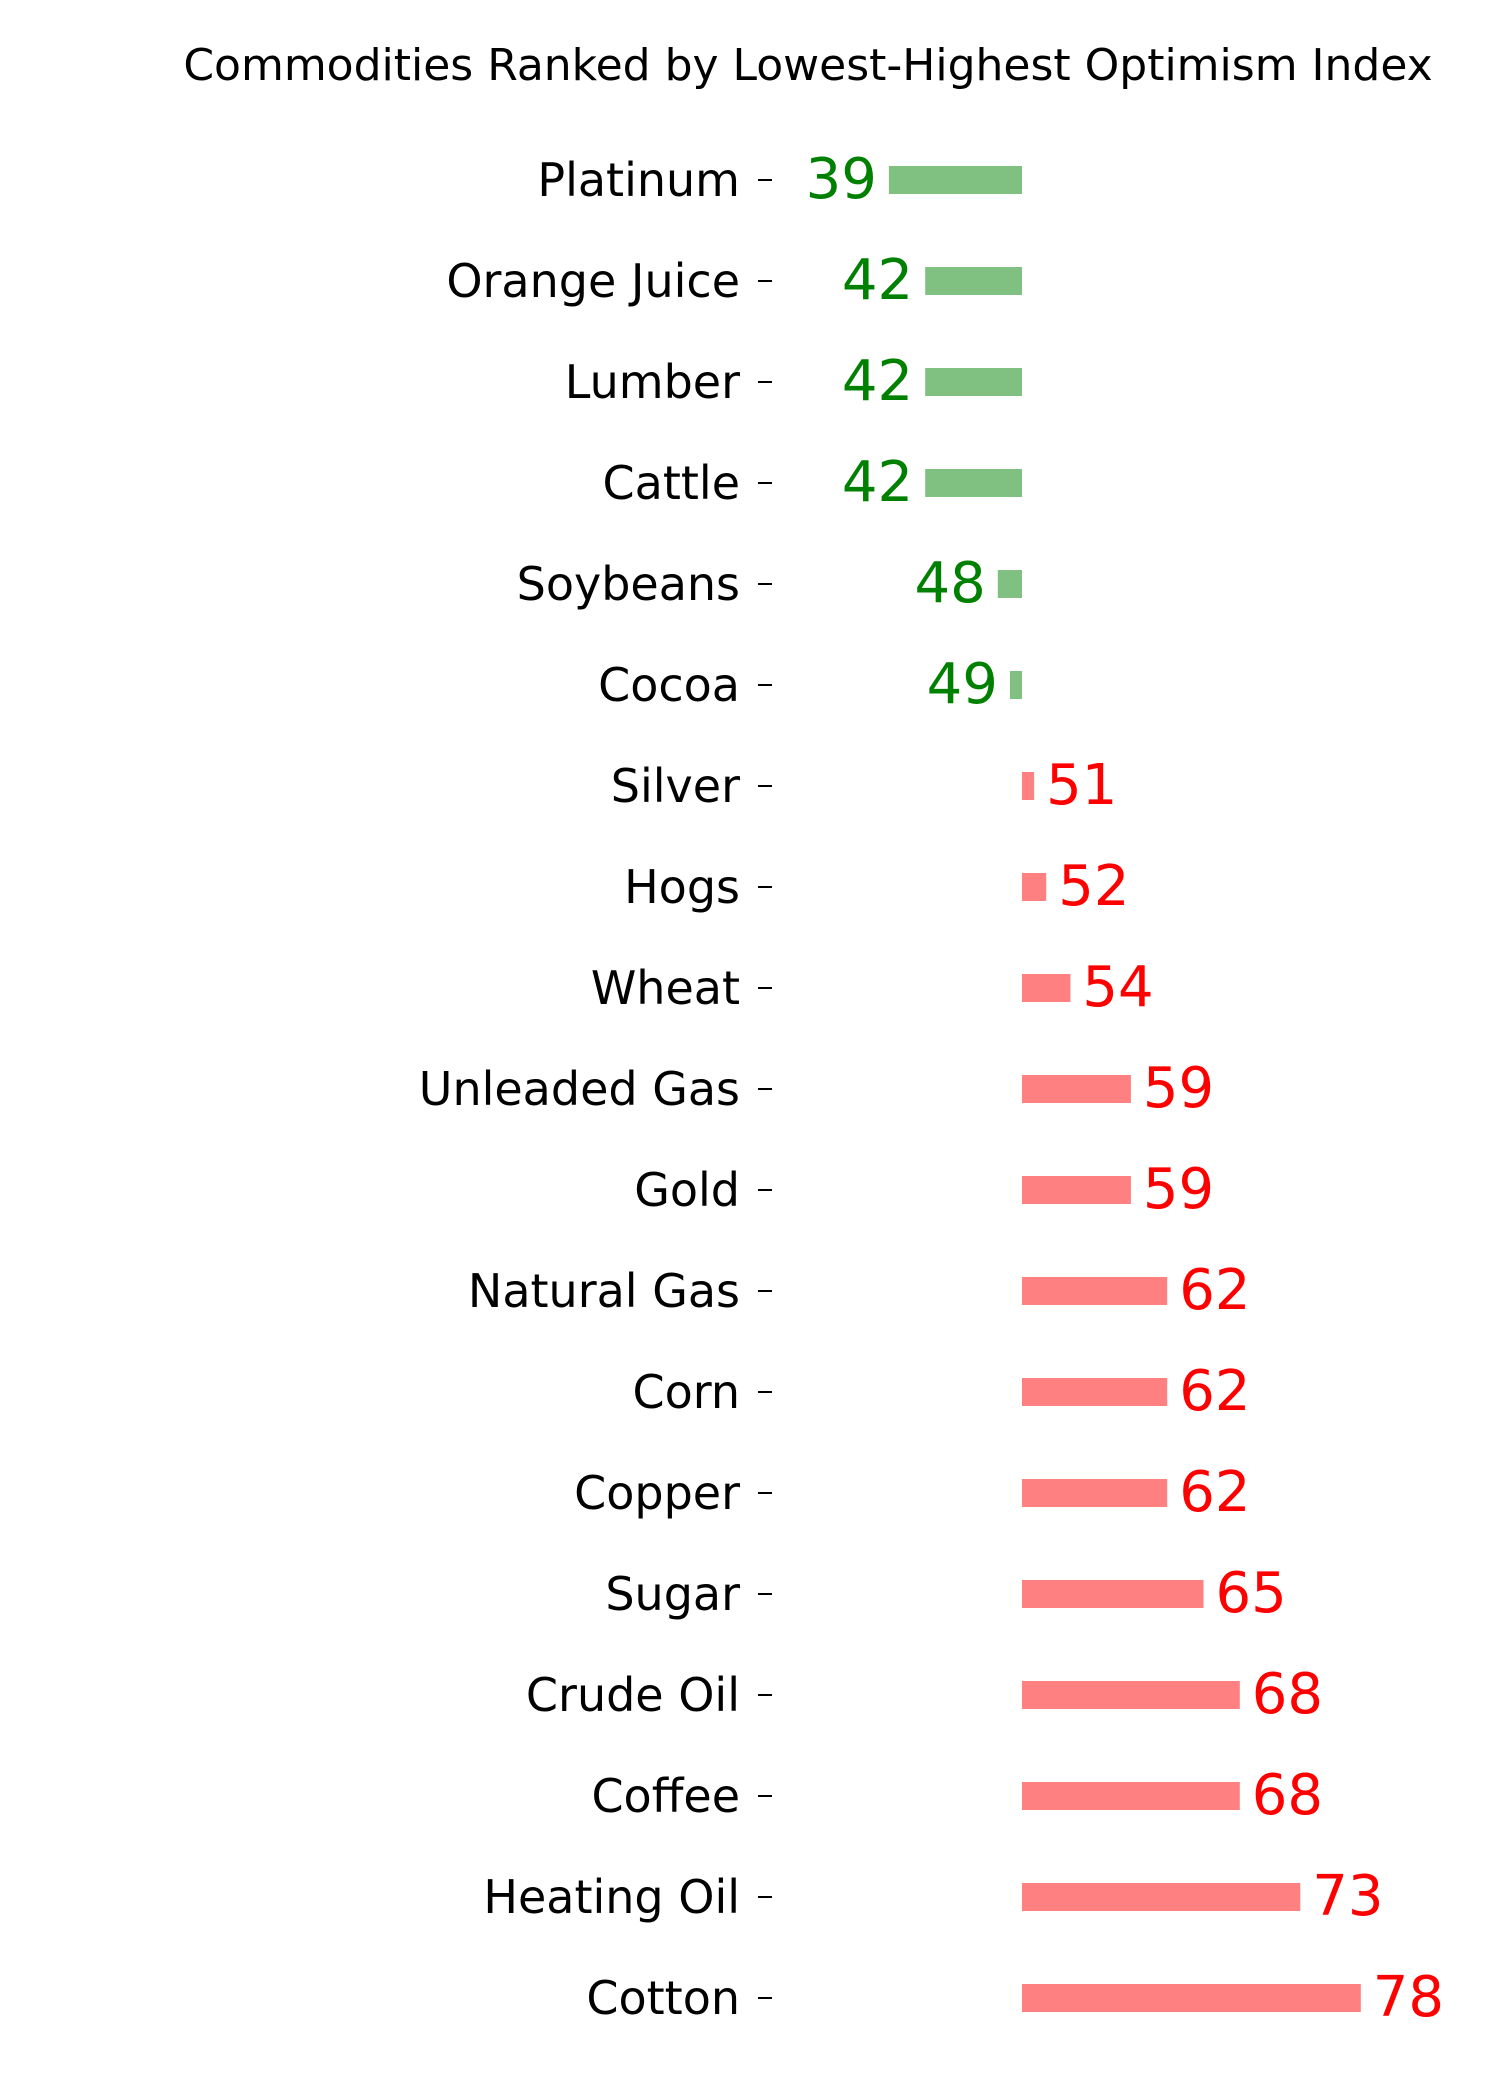  What do you see at coordinates (638, 180) in the screenshot?
I see `category-label: Platinum` at bounding box center [638, 180].